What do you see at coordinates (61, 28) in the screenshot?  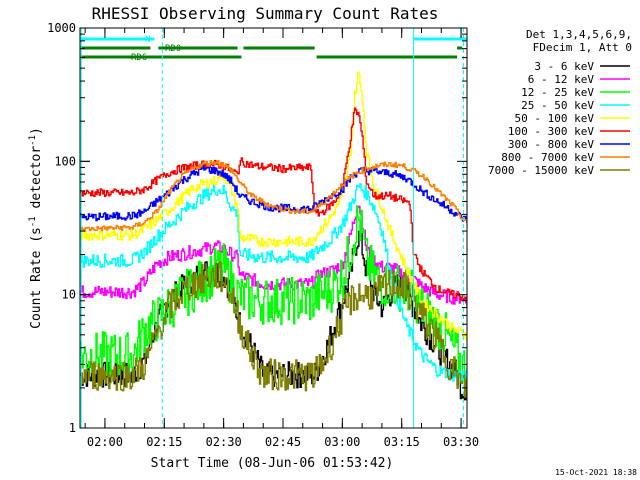 I see `y-tick-label: 1000` at bounding box center [61, 28].